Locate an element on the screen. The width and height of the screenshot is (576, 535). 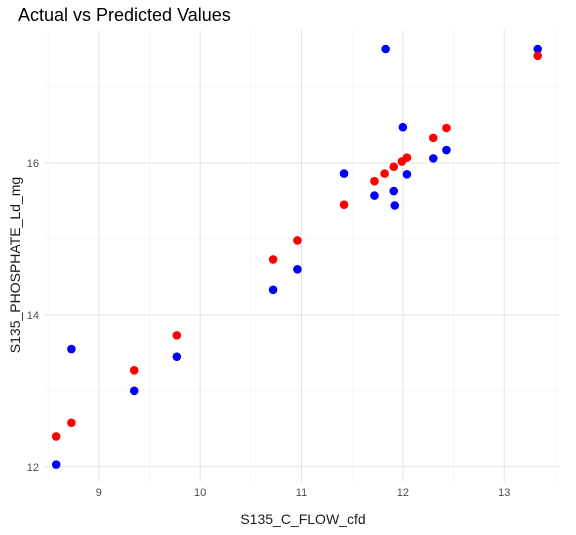
y-axis-title: S135_PHOSPHATE_Ld_mg is located at coordinates (15, 265).